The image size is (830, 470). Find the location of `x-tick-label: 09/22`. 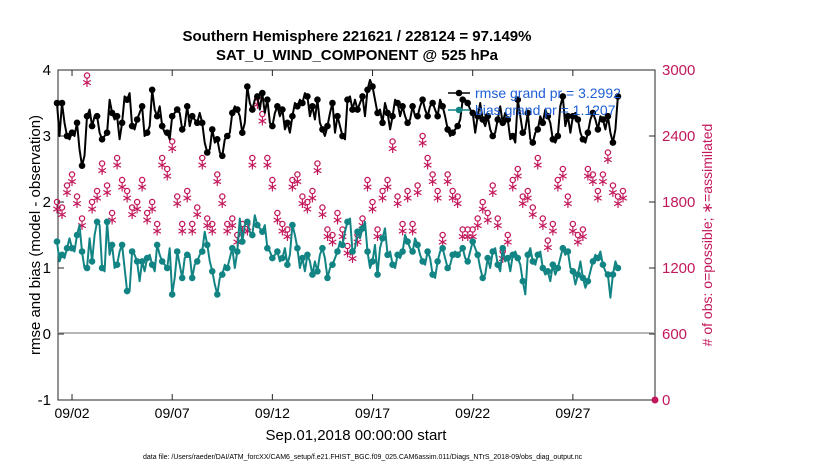

x-tick-label: 09/22 is located at coordinates (472, 413).